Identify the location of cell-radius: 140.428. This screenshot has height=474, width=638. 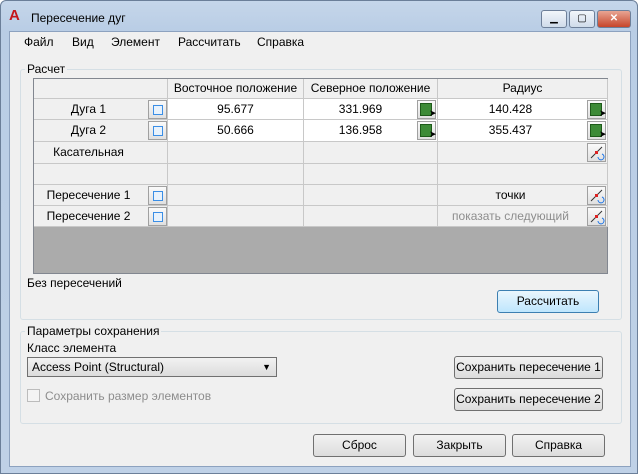
(523, 109).